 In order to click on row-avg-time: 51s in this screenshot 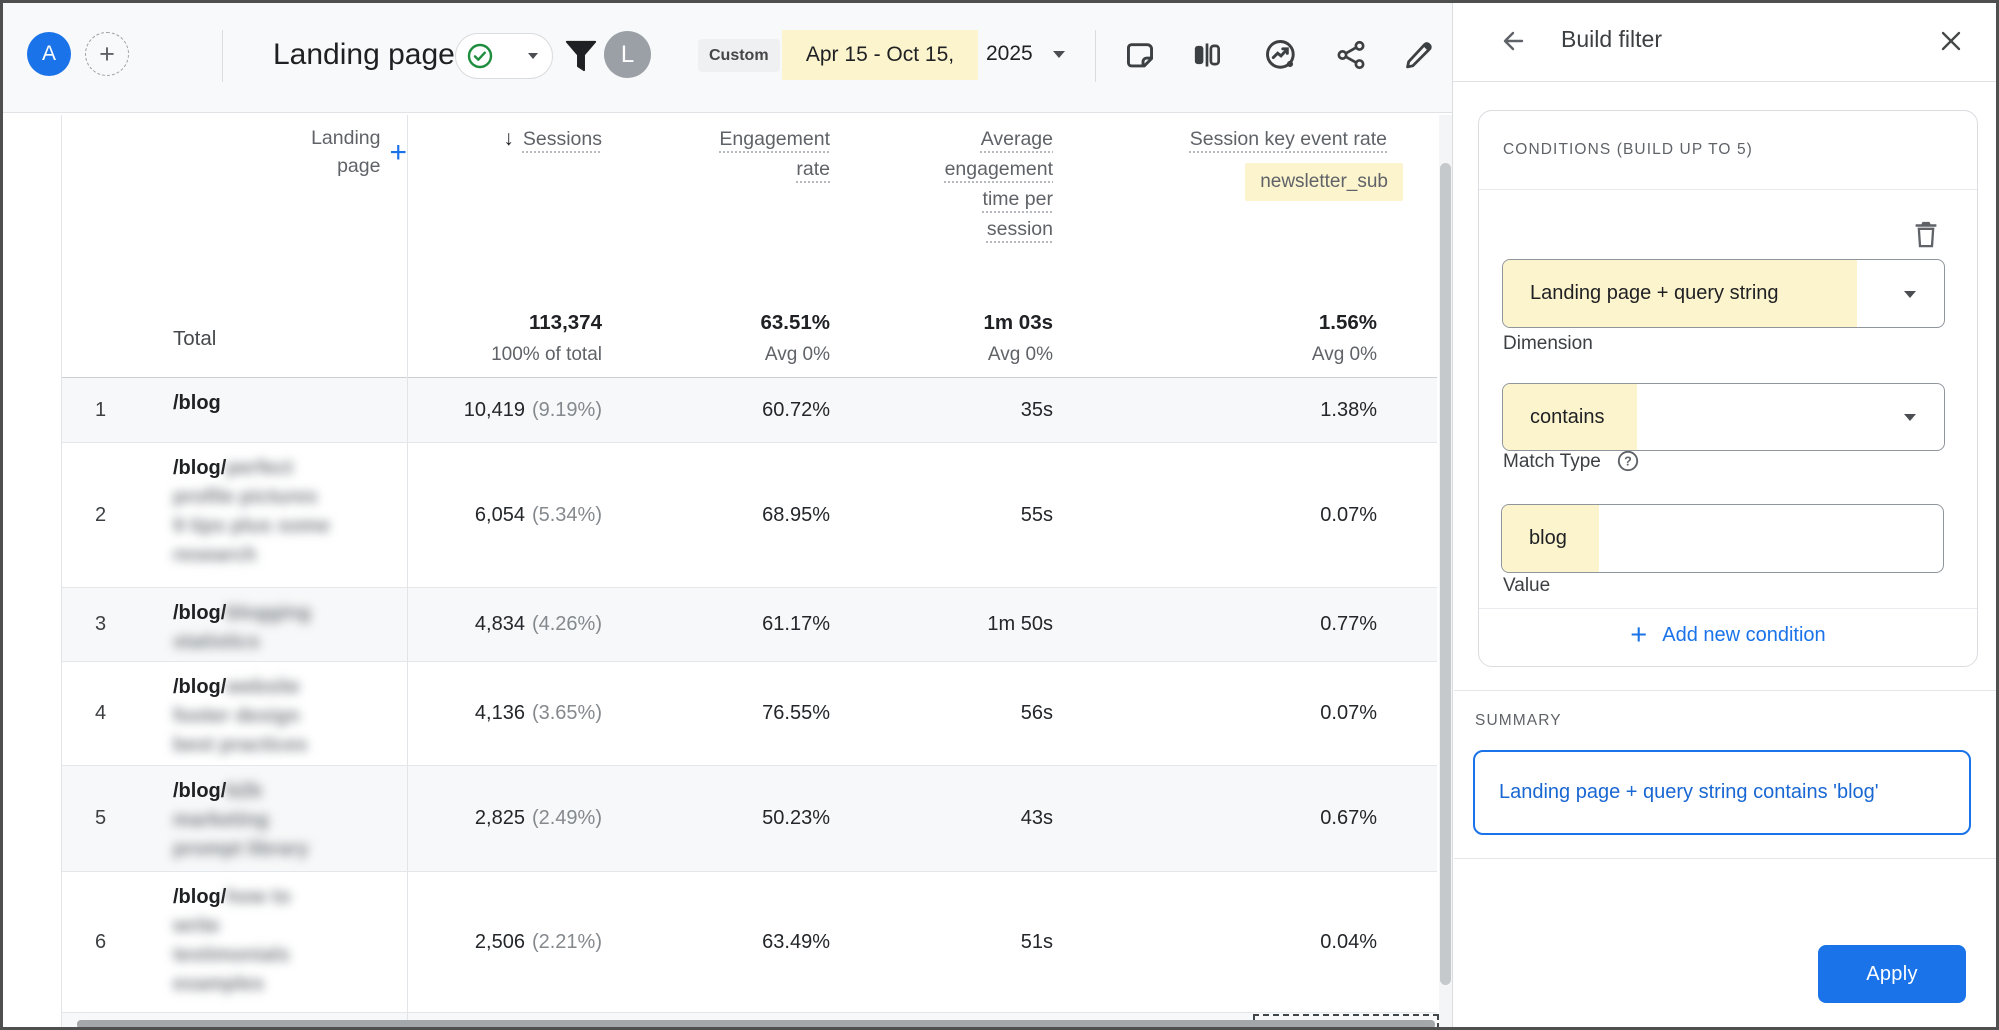, I will do `click(1036, 941)`.